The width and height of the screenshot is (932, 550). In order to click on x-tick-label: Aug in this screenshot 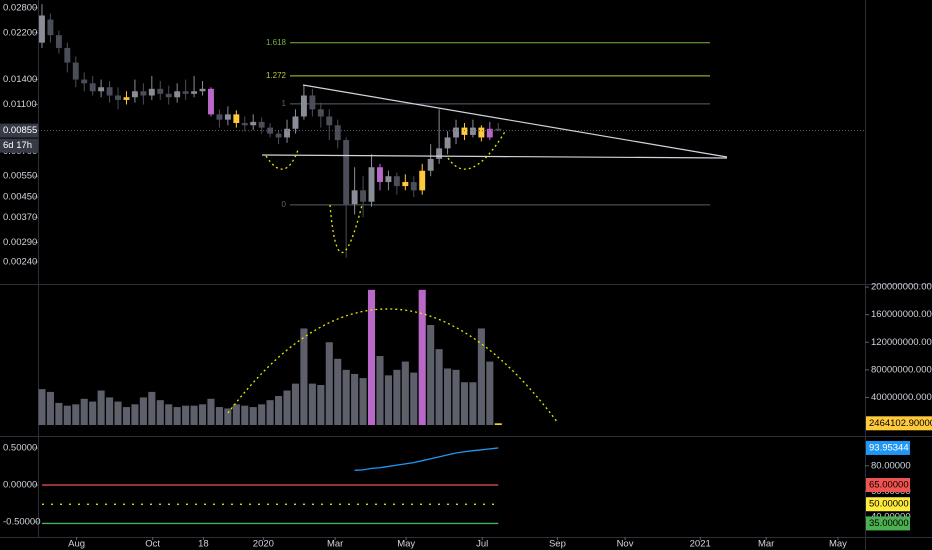, I will do `click(76, 544)`.